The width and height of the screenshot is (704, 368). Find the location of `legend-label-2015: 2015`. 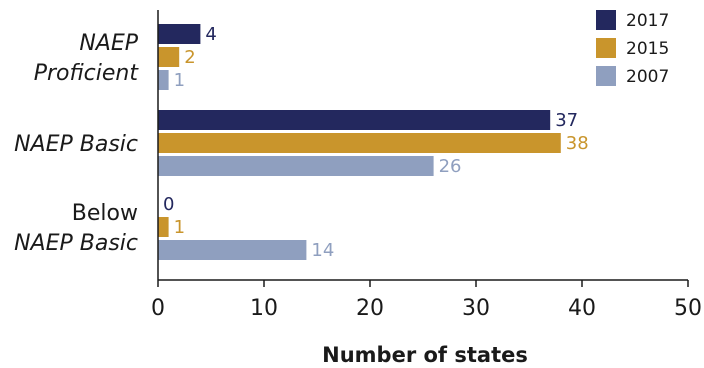

legend-label-2015: 2015 is located at coordinates (647, 49).